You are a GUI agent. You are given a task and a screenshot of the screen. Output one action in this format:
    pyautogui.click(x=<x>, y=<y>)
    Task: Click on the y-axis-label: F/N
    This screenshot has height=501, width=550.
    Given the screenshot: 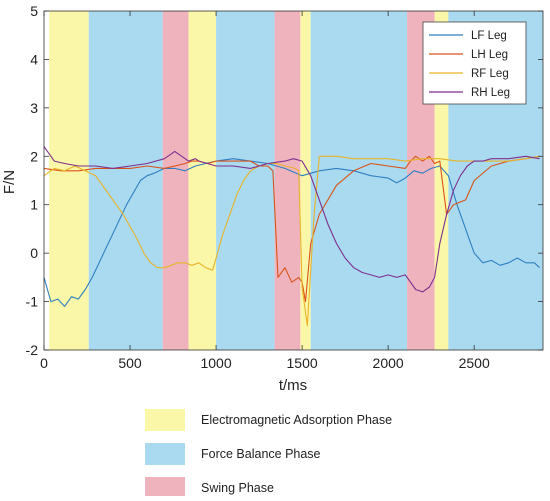 What is the action you would take?
    pyautogui.click(x=9, y=182)
    